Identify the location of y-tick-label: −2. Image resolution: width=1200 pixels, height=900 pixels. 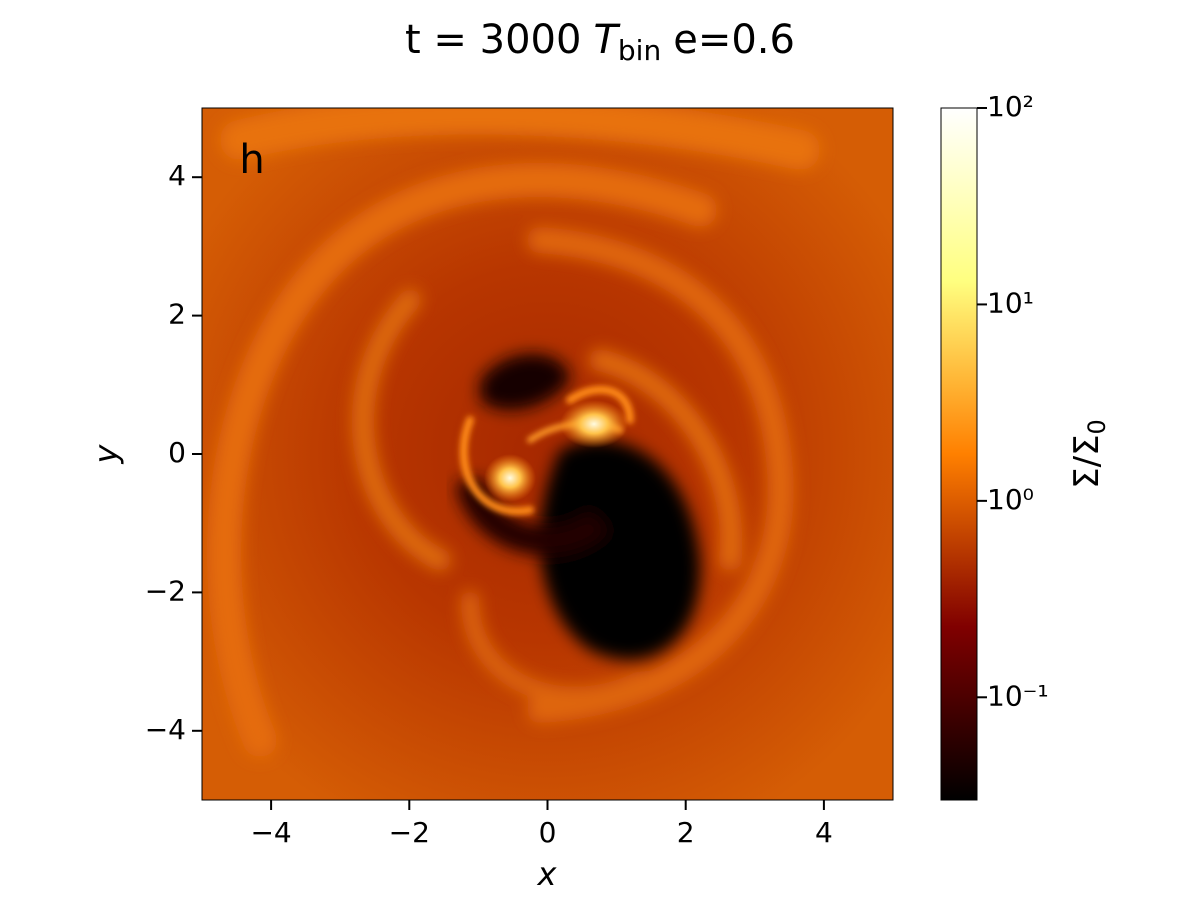
(165, 590).